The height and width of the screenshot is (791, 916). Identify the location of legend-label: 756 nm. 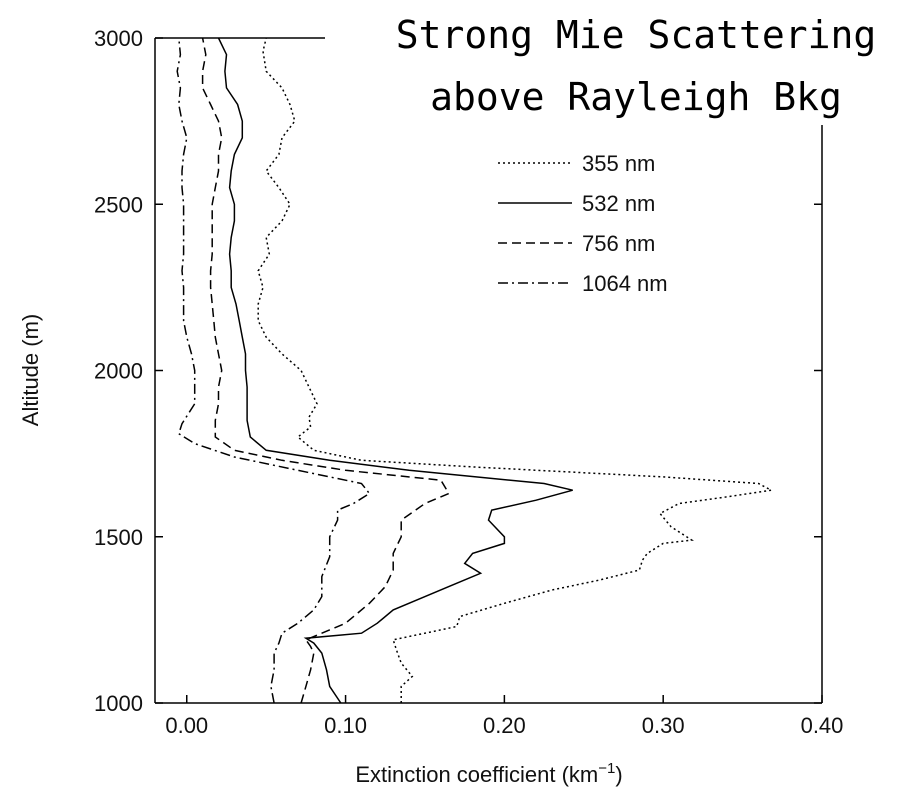
(618, 243).